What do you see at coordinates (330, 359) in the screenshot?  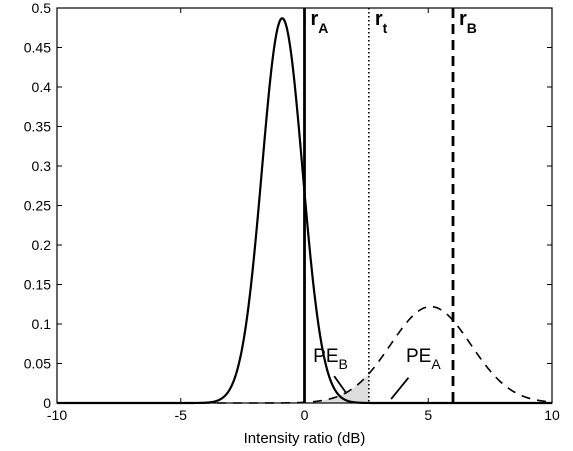 I see `label-pe-b: PEB` at bounding box center [330, 359].